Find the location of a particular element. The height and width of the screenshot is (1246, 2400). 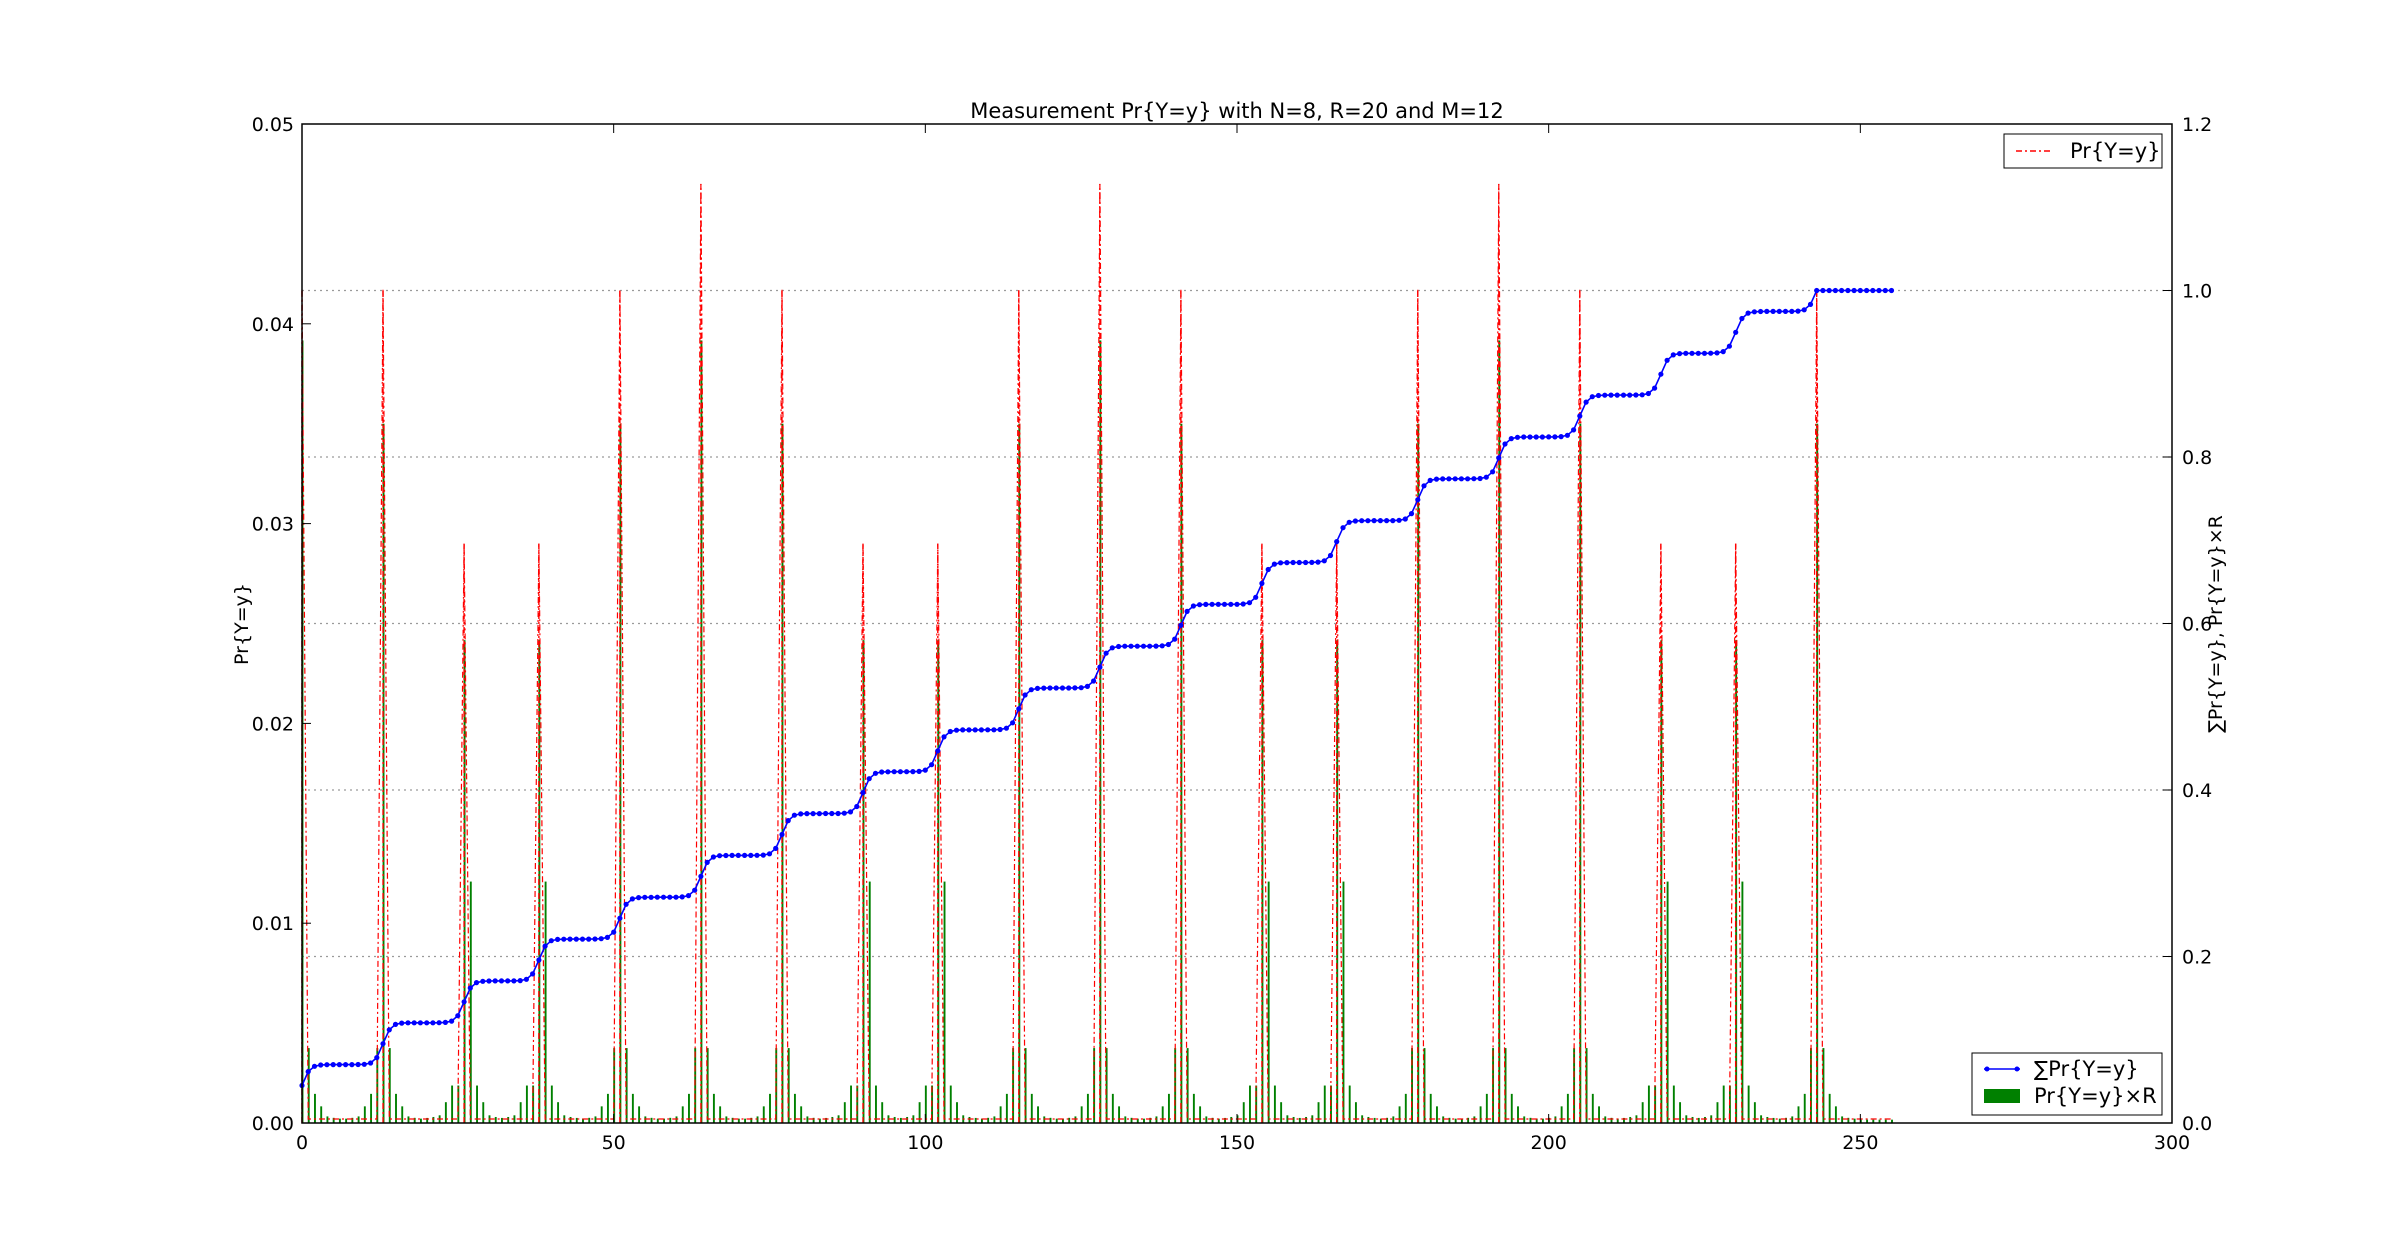

y-right-tick-label: 1.2 is located at coordinates (2197, 125).